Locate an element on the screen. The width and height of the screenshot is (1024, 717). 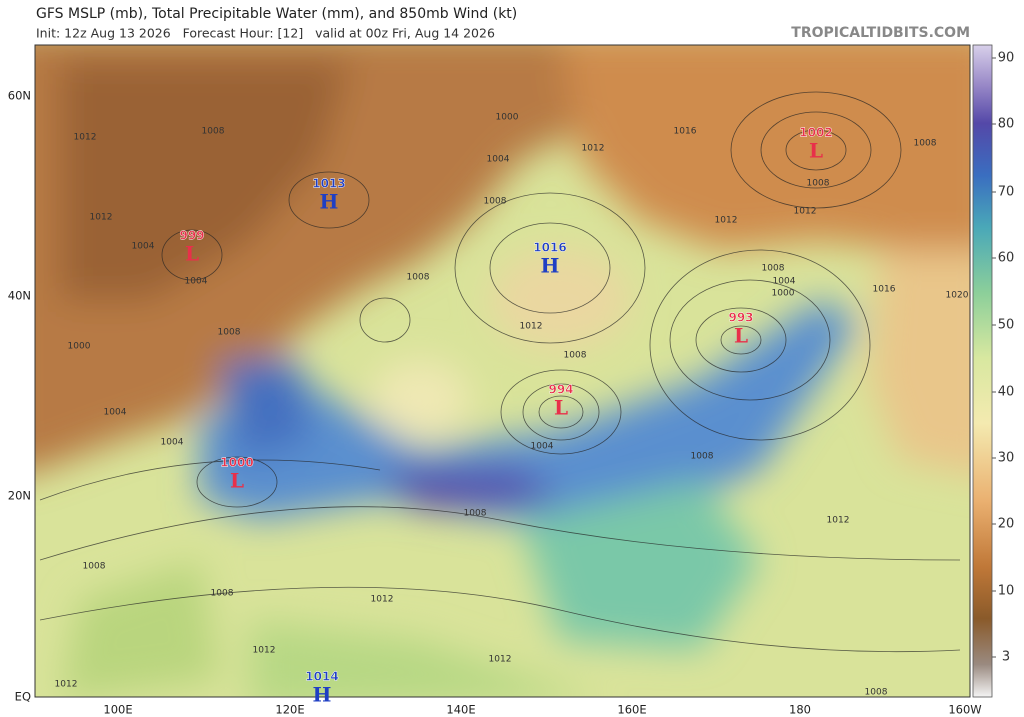
center-value: 994 is located at coordinates (560, 390).